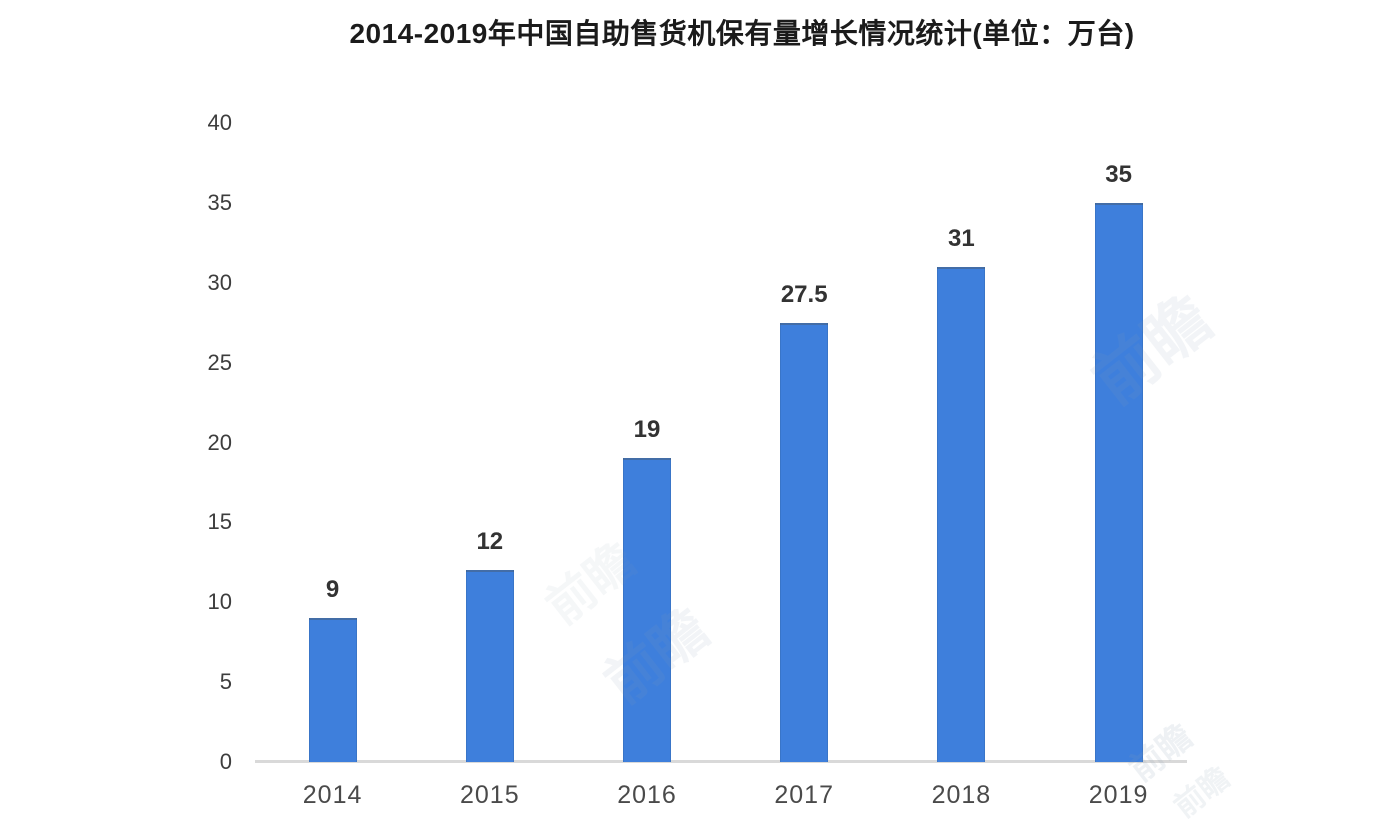 Image resolution: width=1400 pixels, height=836 pixels. Describe the element at coordinates (219, 442) in the screenshot. I see `y-tick-label: 20` at that location.